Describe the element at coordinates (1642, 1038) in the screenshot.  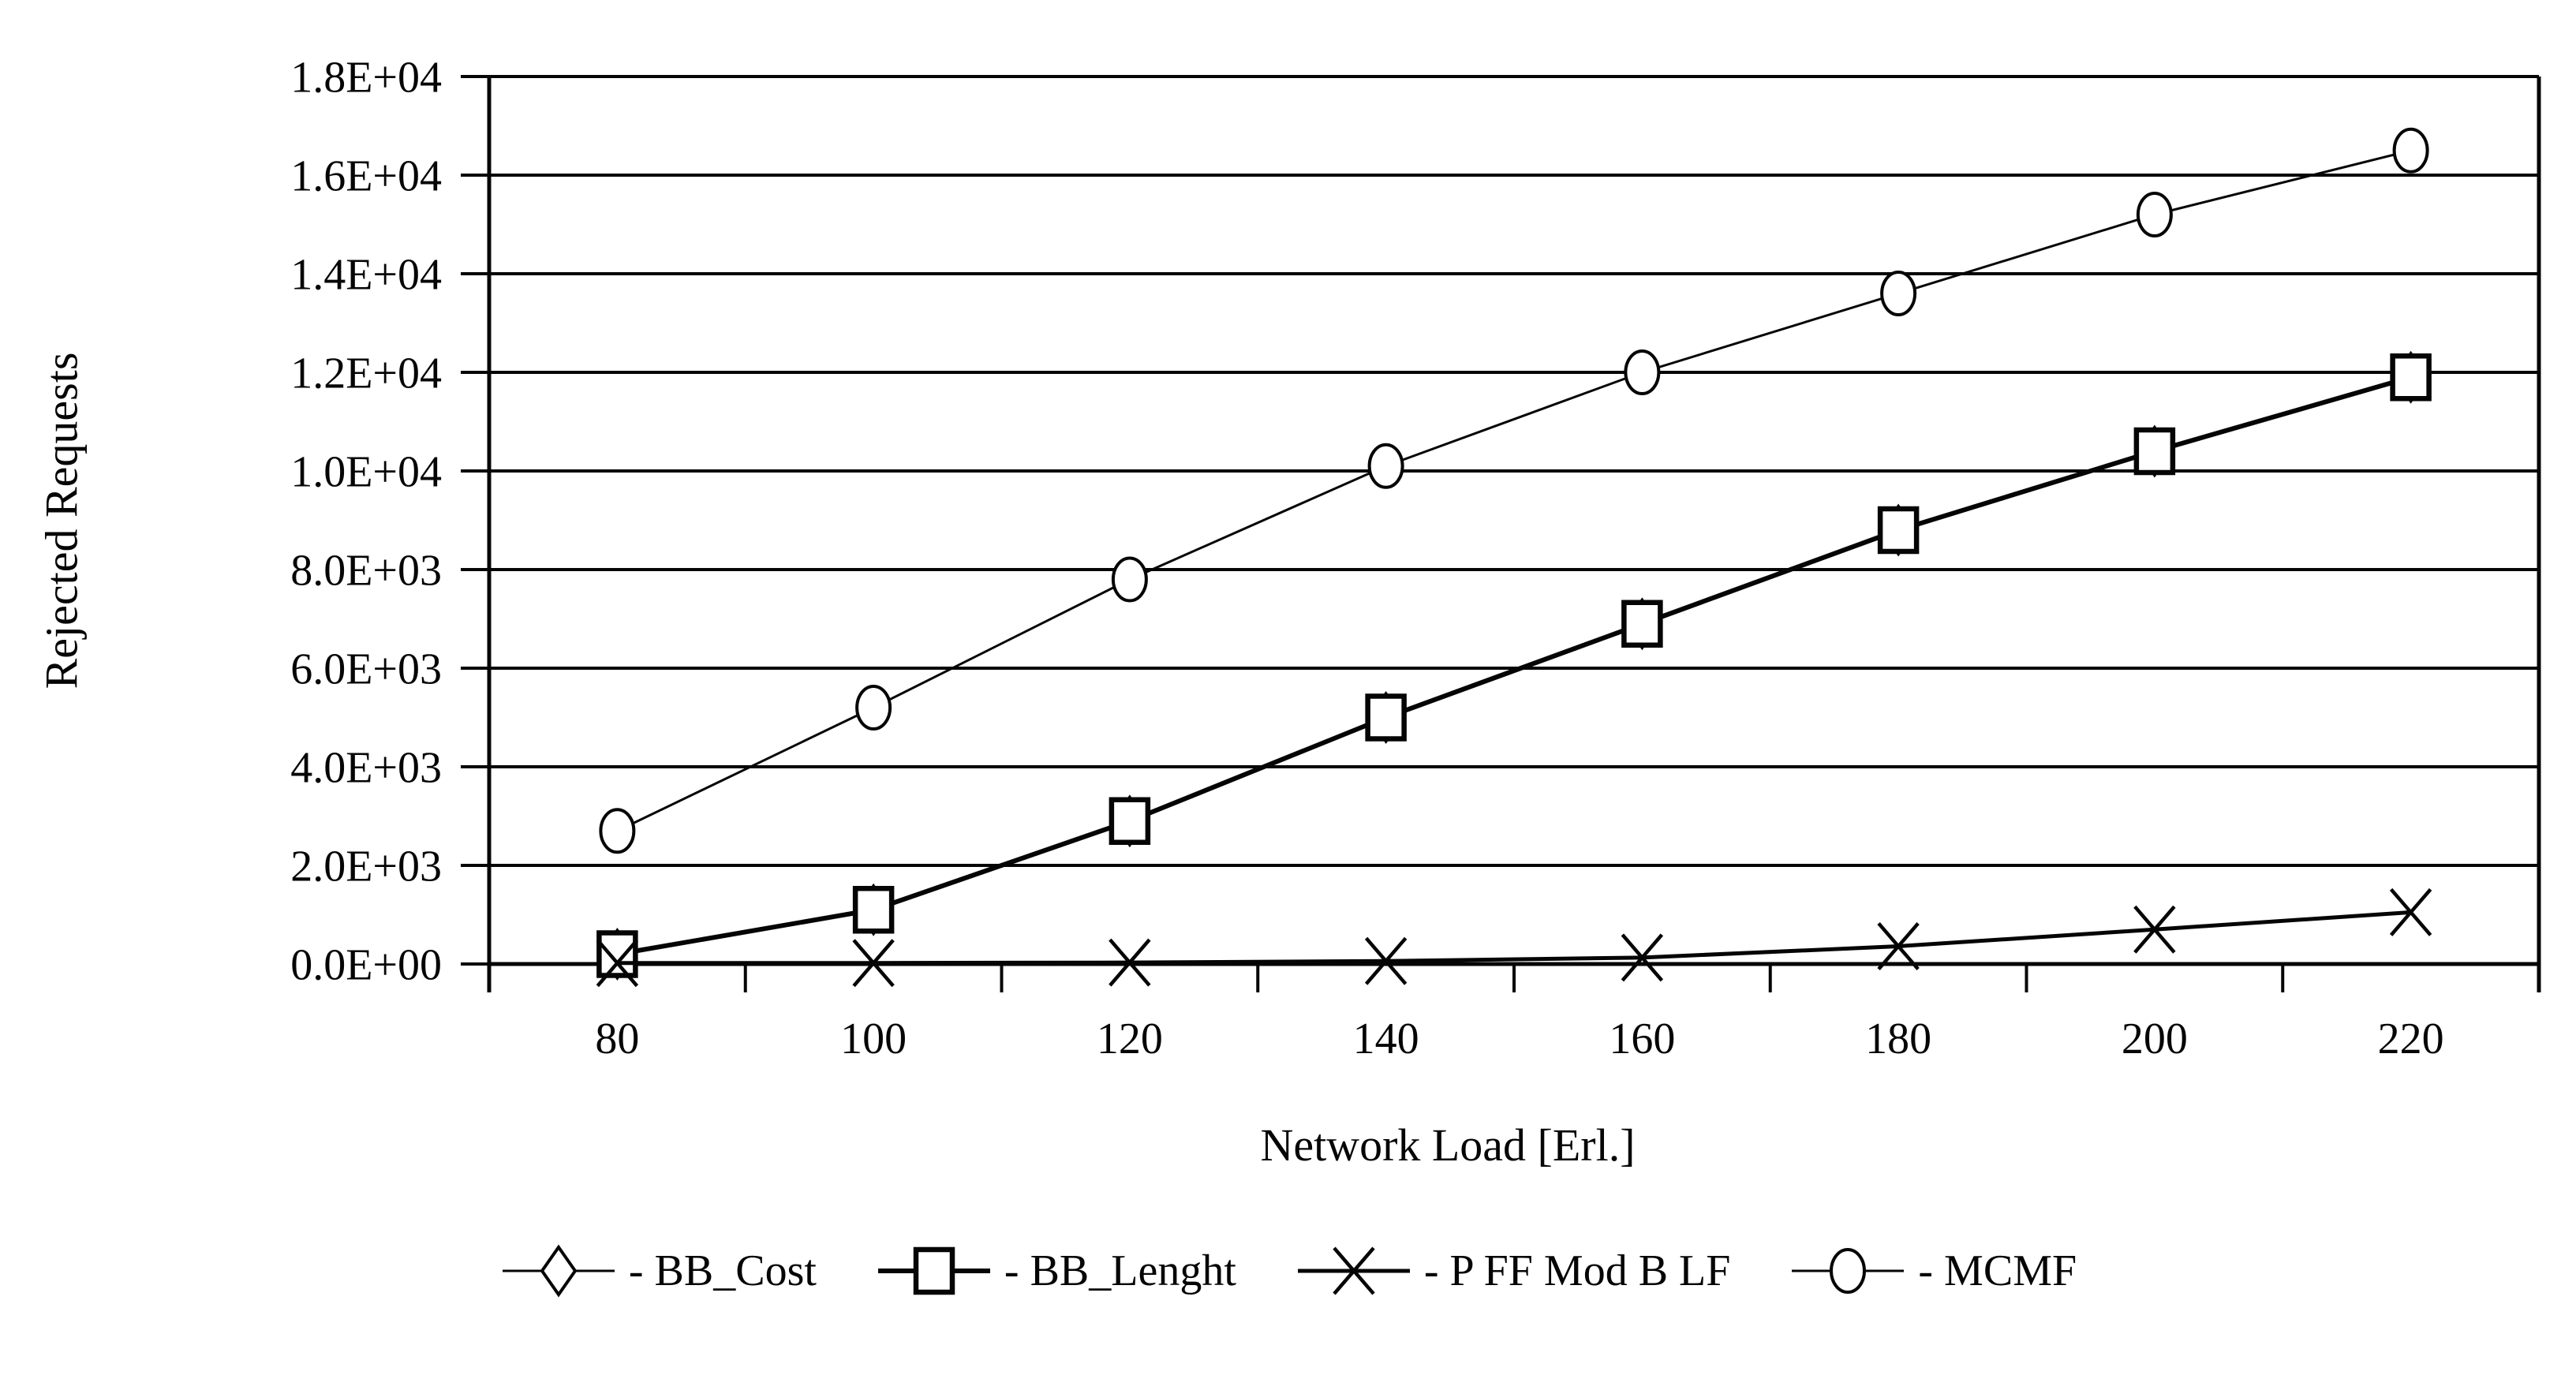
I see `x-tick-label: 160` at that location.